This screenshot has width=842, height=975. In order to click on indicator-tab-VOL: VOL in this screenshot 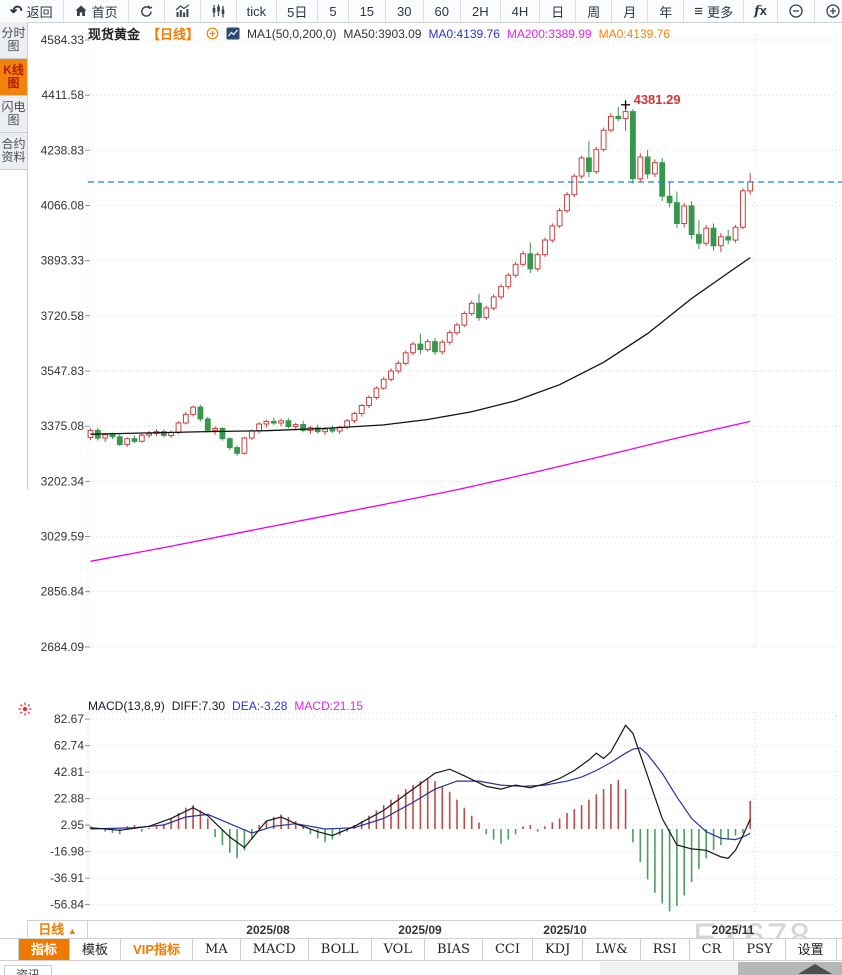, I will do `click(398, 949)`.